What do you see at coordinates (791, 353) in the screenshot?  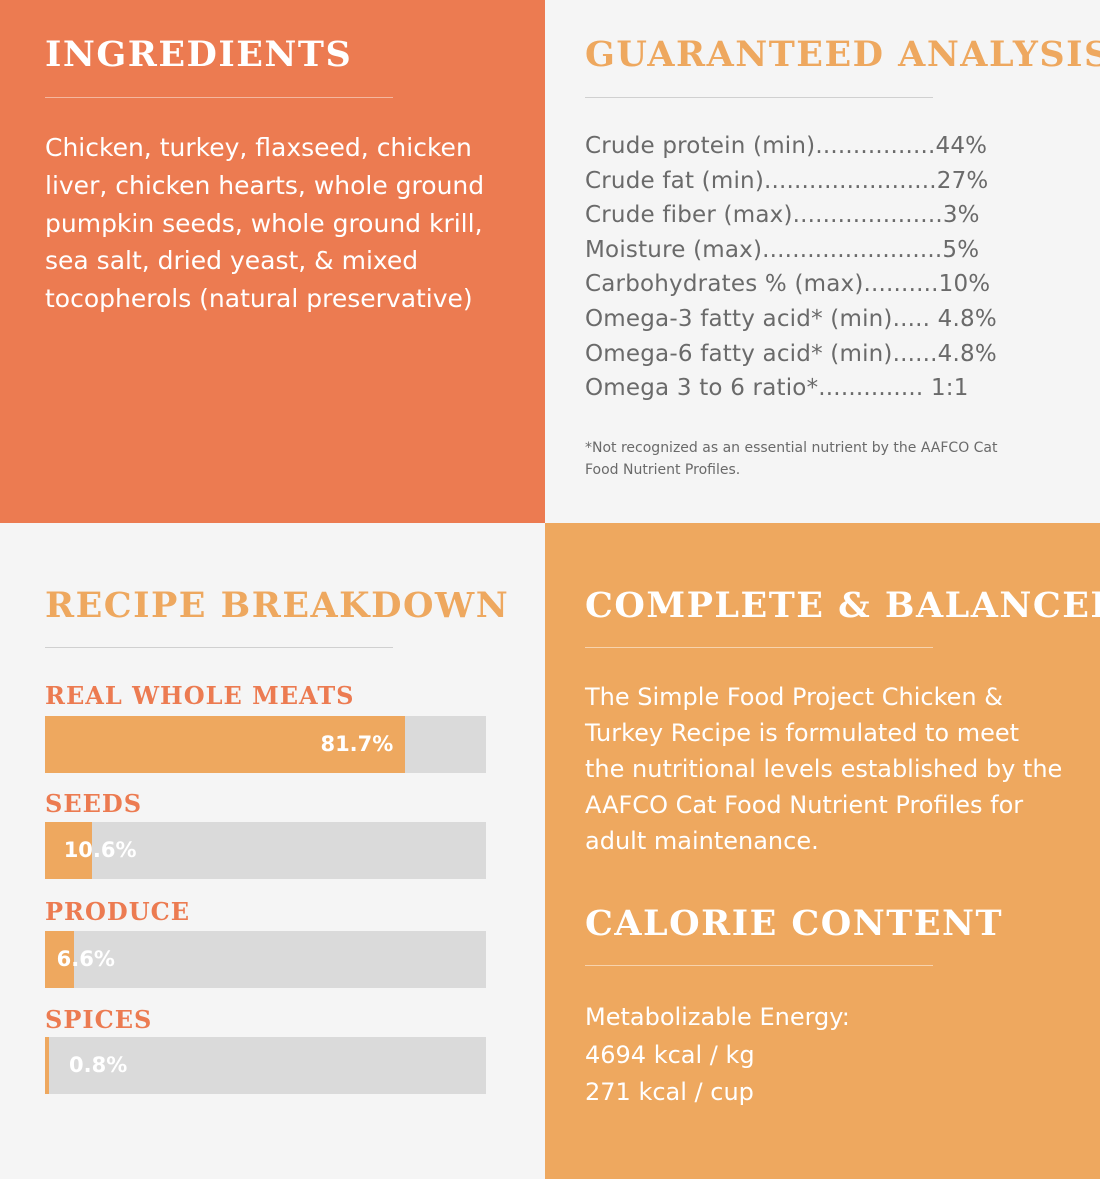 I see `analysis-row-omega-6: Omega-6 fatty acid* (min)......4.8%` at bounding box center [791, 353].